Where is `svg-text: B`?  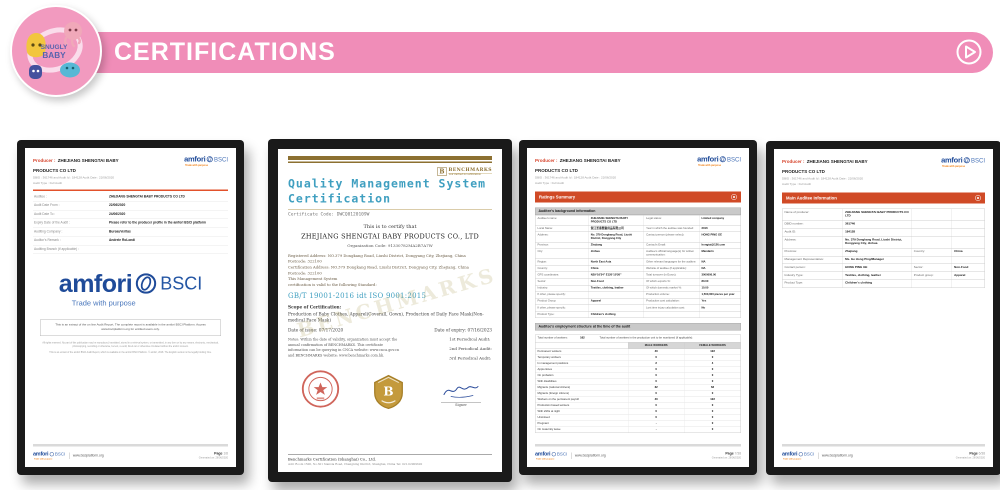
svg-text: B is located at coordinates (388, 391).